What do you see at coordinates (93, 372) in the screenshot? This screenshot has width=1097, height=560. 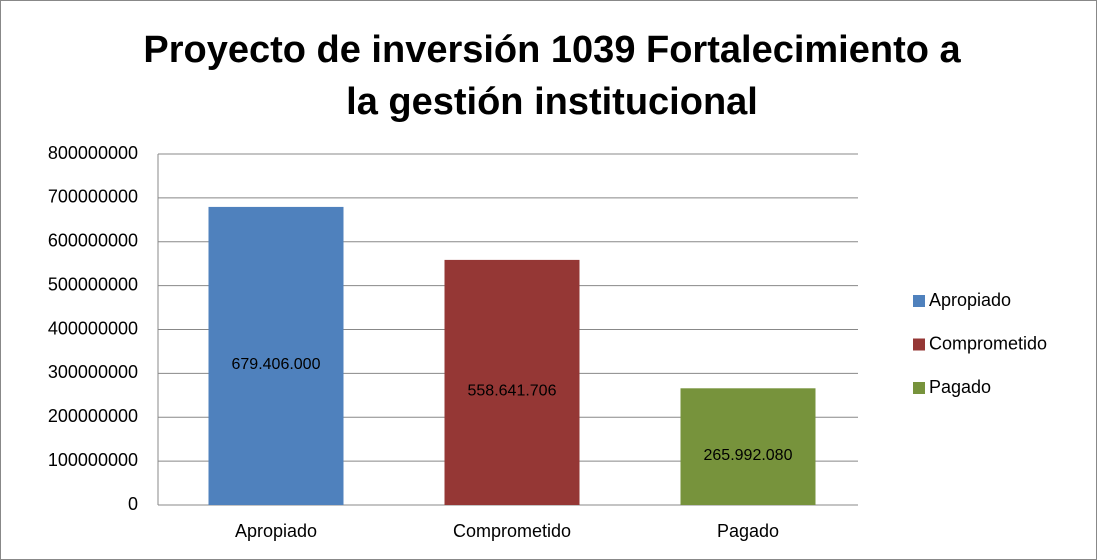 I see `y-tick-label: 300000000` at bounding box center [93, 372].